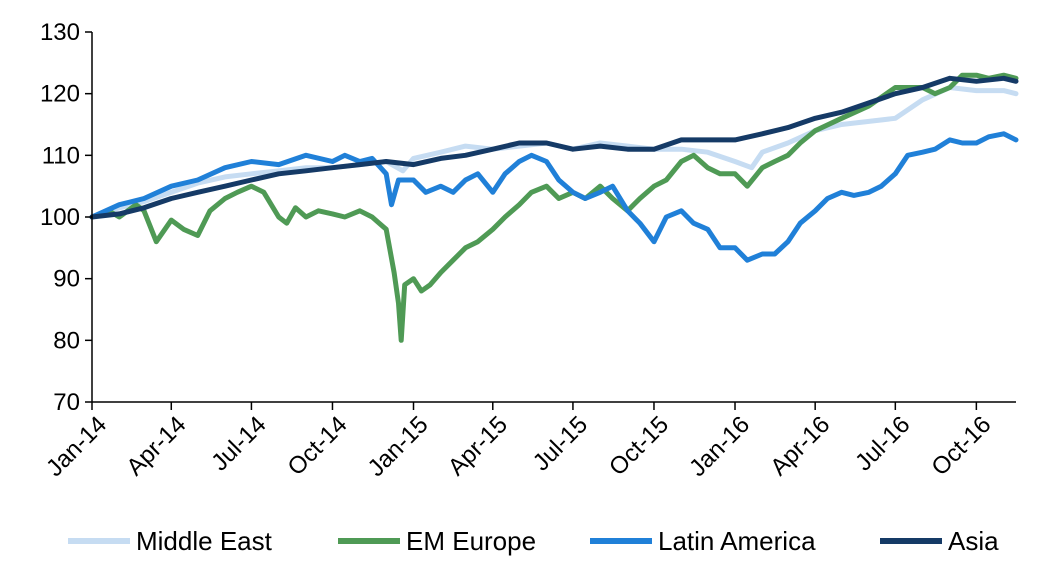  Describe the element at coordinates (560, 443) in the screenshot. I see `x-tick-label: Jul-15` at that location.